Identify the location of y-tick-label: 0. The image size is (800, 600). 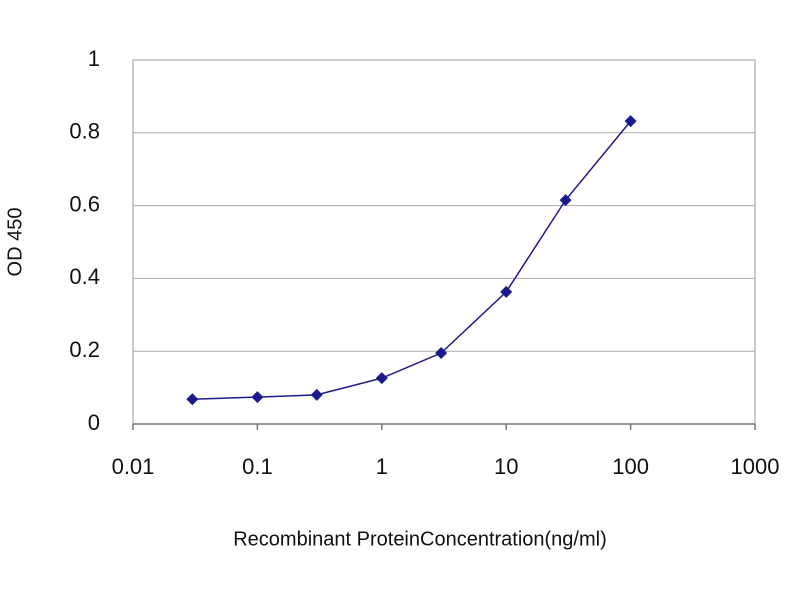
(94, 422).